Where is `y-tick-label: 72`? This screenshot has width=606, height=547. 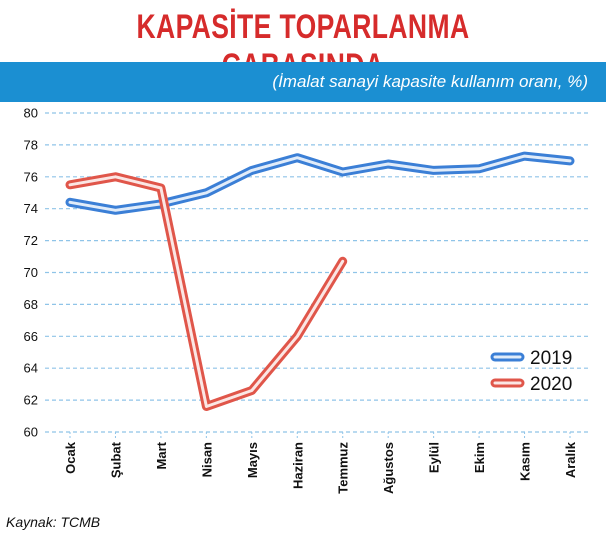
y-tick-label: 72 is located at coordinates (31, 240).